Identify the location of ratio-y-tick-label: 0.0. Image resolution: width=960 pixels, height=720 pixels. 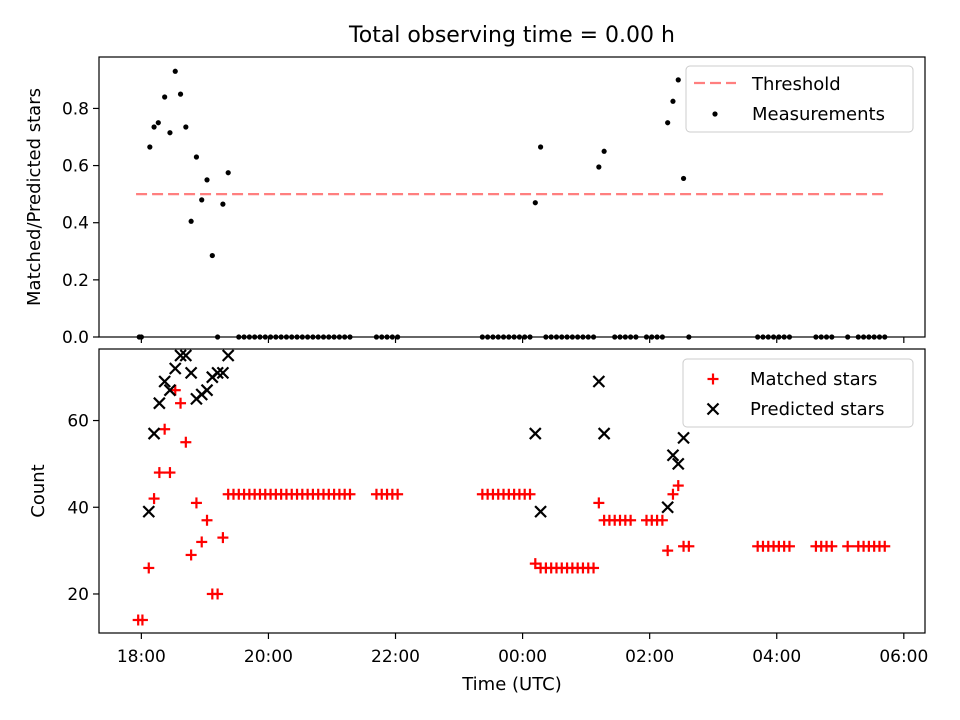
(75, 338).